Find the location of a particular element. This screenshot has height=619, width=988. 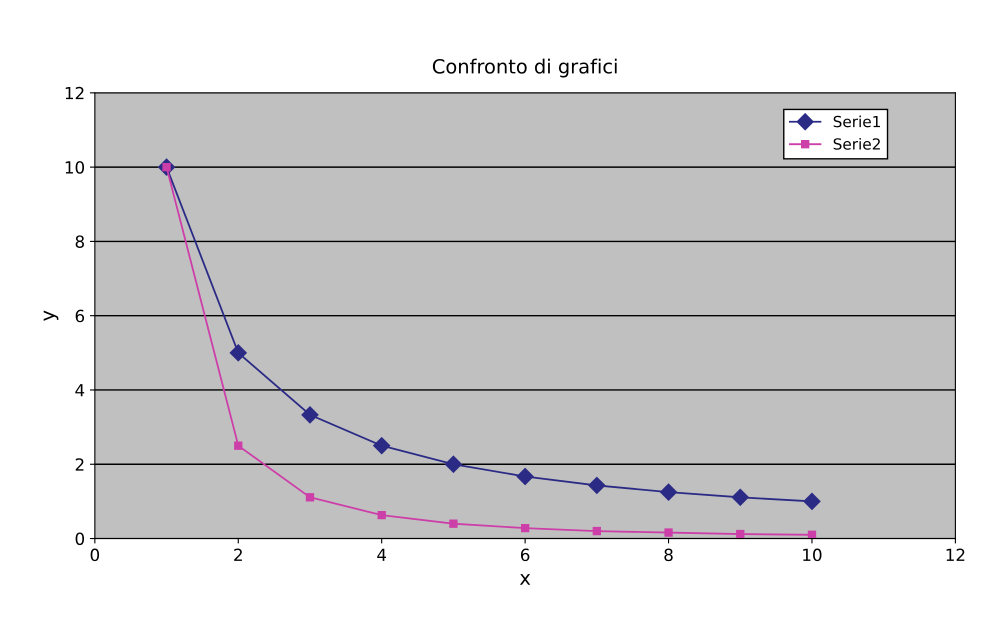

x-tick-label: 6 is located at coordinates (525, 555).